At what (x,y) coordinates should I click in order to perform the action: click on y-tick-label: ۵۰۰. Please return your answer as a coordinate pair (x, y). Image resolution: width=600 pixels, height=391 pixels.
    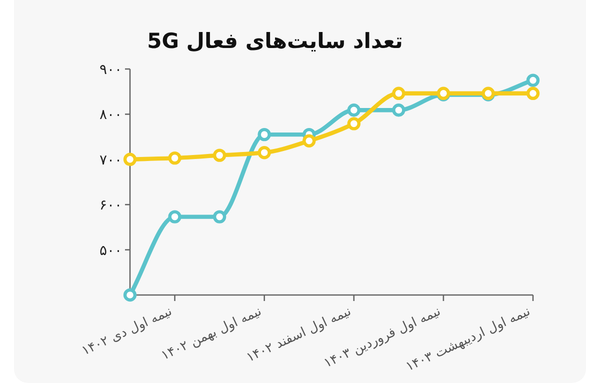
    Looking at the image, I should click on (110, 250).